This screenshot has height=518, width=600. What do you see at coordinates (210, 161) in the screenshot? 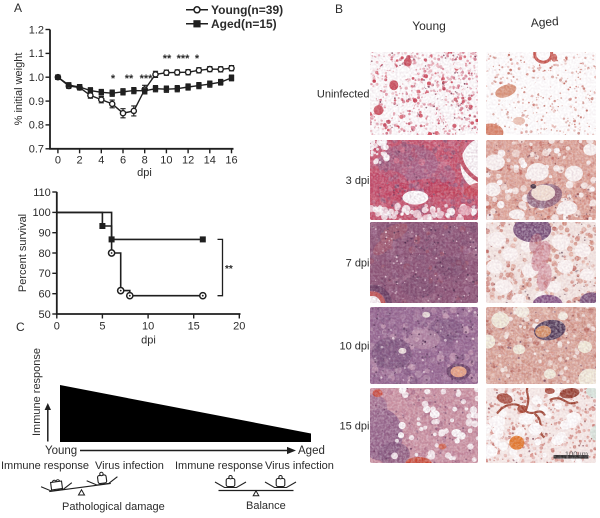
I see `svg-text: 14` at bounding box center [210, 161].